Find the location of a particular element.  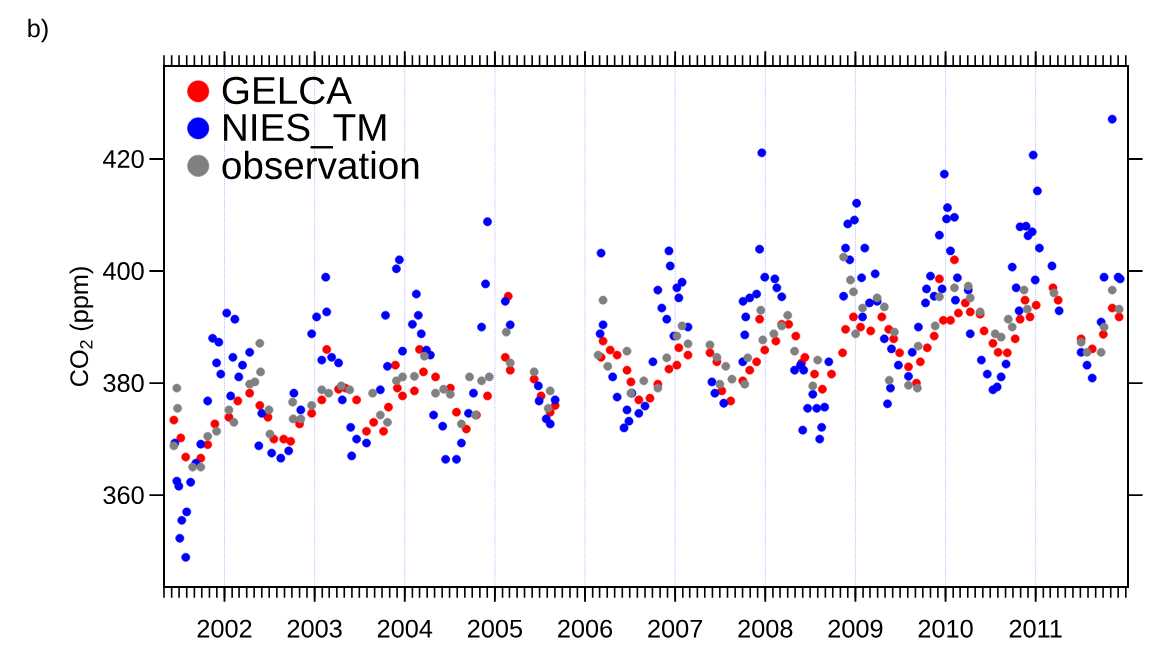

x-tick-label: 2003 is located at coordinates (314, 628).